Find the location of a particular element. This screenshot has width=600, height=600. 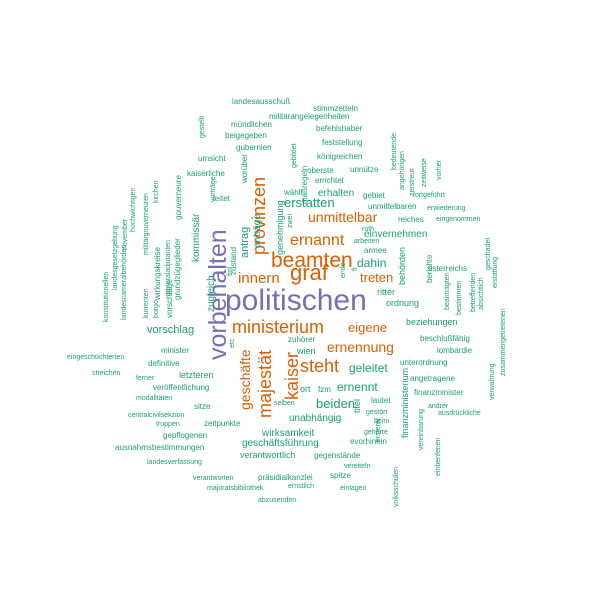

word: kaiser is located at coordinates (292, 376).